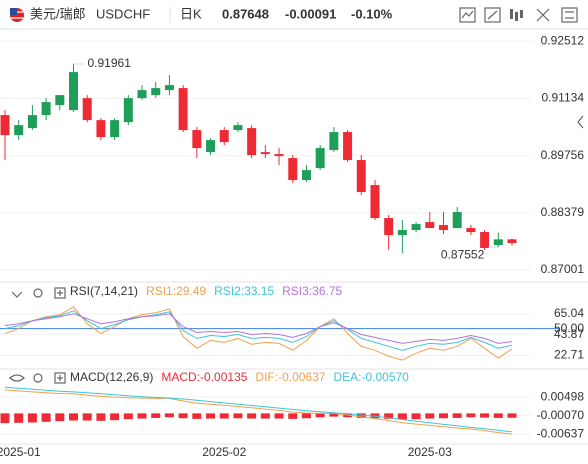 This screenshot has width=588, height=464. I want to click on y-tick-label: 0.89756, so click(563, 155).